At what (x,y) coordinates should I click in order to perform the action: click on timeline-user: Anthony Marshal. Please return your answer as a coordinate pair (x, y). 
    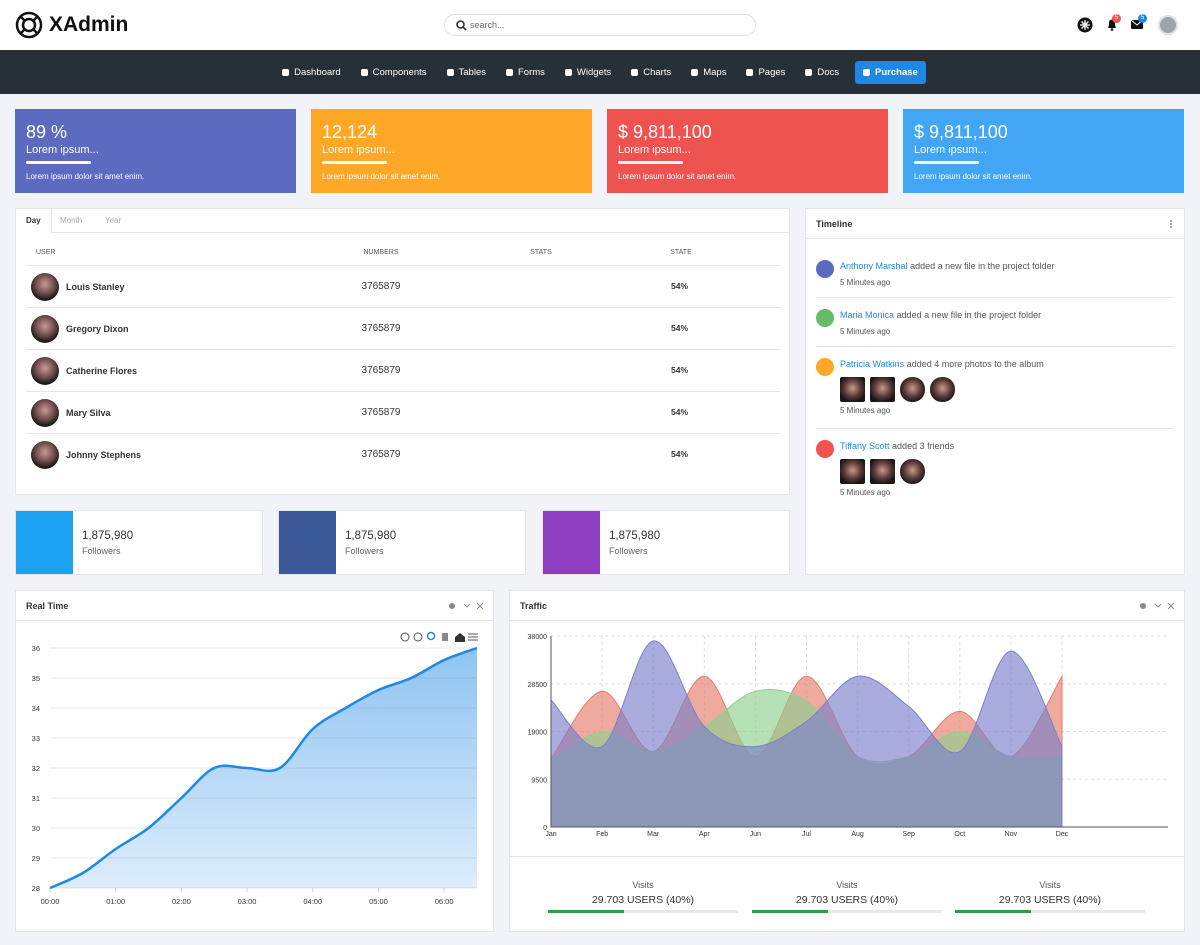
    Looking at the image, I should click on (874, 266).